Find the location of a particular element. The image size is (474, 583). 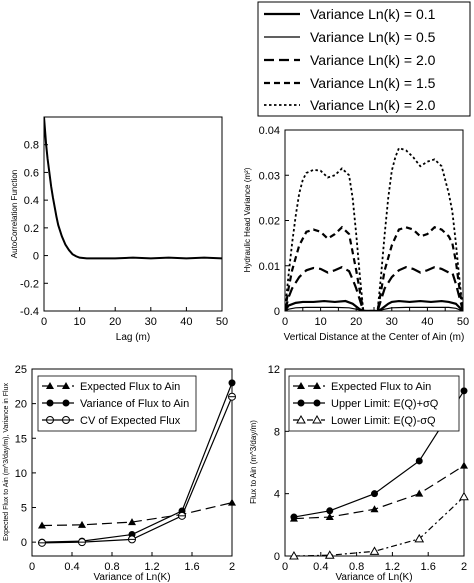

autocorr-ytick-label: 0 is located at coordinates (36, 257).